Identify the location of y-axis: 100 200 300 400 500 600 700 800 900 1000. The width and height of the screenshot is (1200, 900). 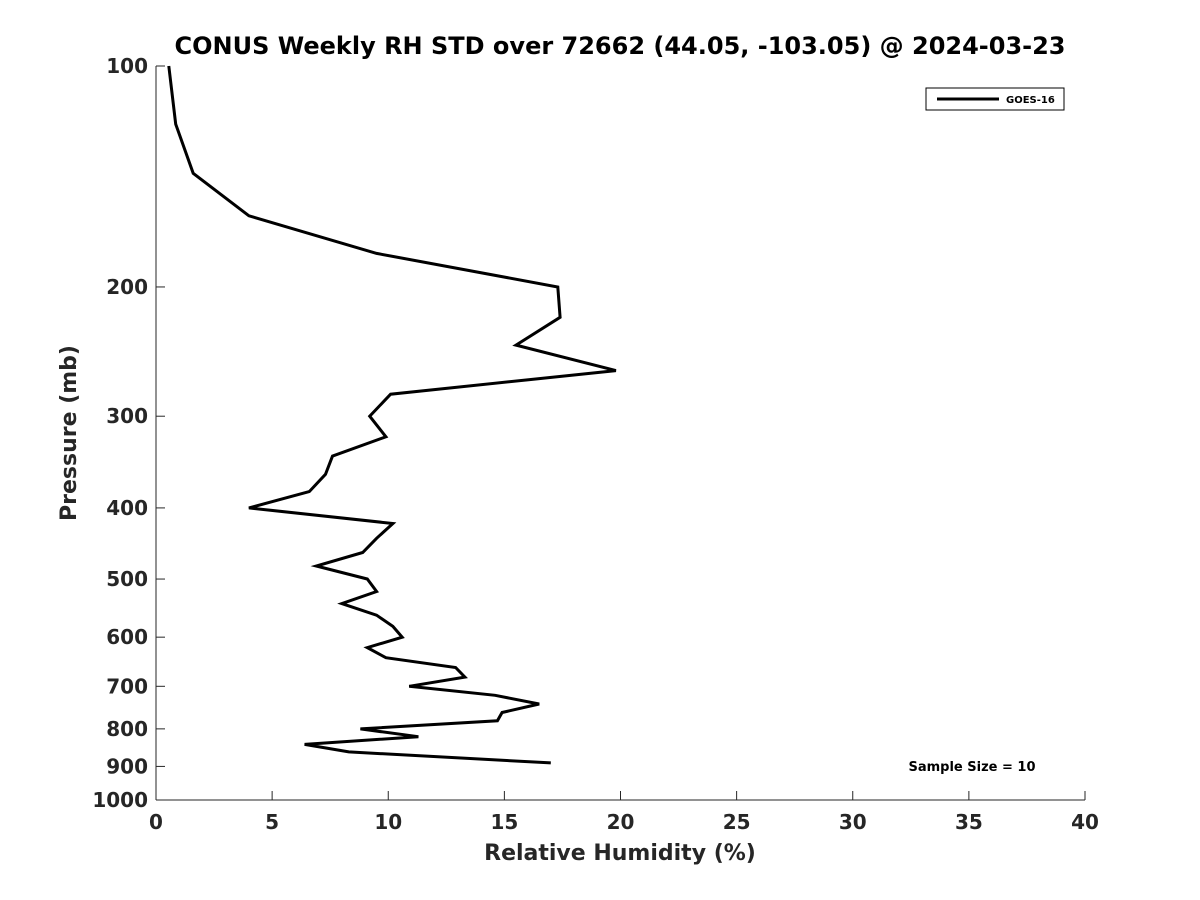
(128, 433).